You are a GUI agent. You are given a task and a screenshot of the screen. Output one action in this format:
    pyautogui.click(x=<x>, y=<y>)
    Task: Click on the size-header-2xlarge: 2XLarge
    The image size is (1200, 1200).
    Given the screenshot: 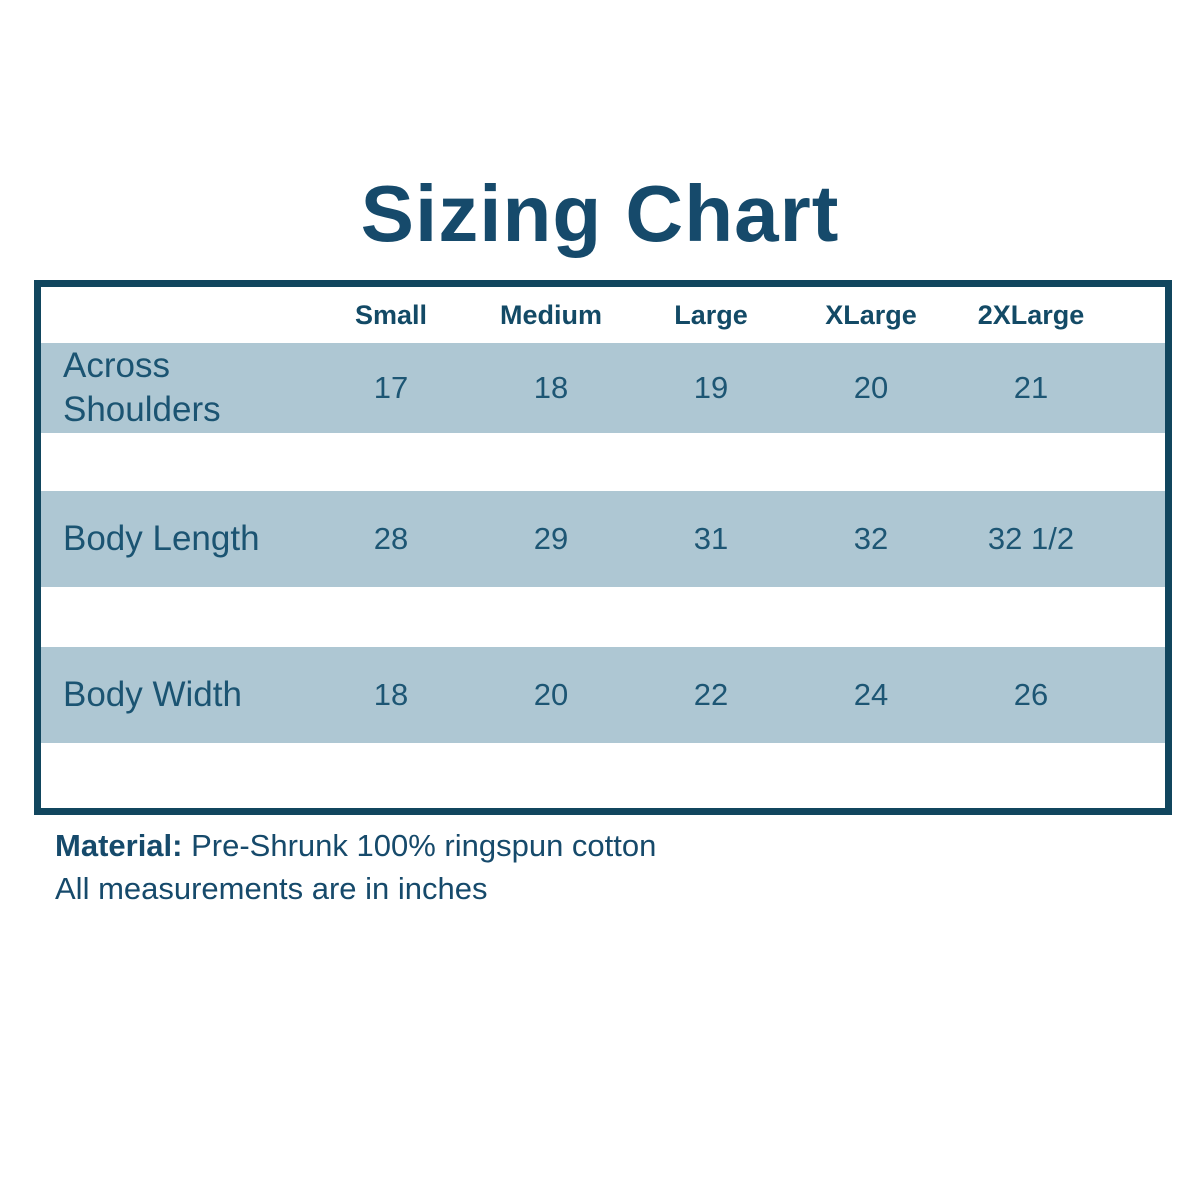 What is the action you would take?
    pyautogui.click(x=1031, y=314)
    